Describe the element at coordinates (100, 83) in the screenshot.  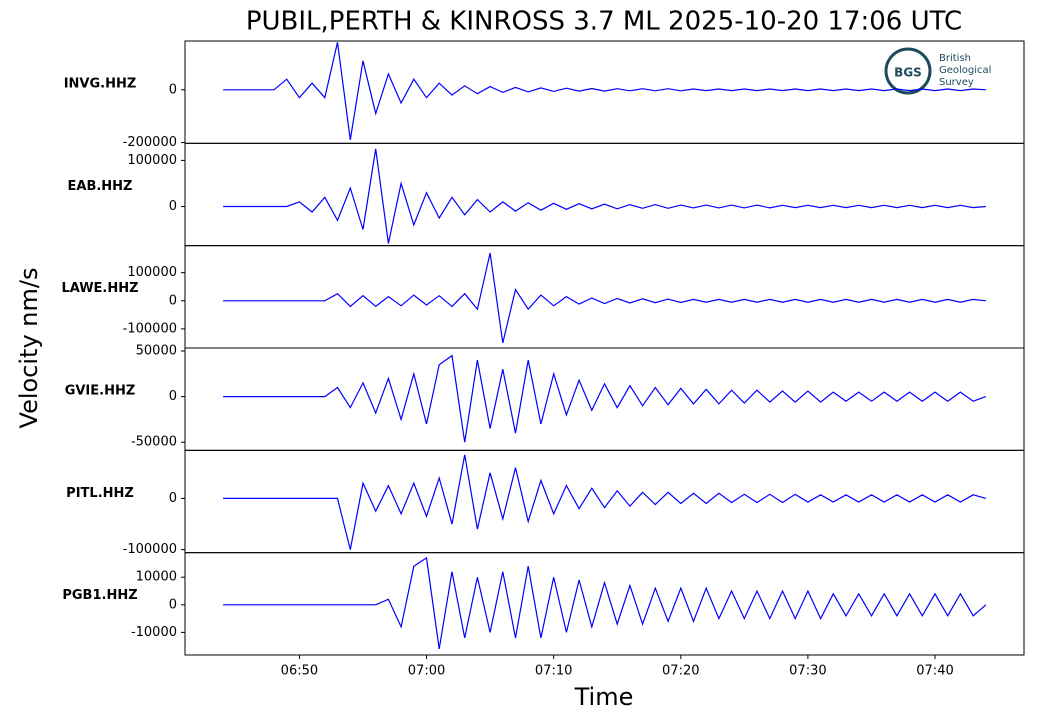
I see `station-label: INVG.HHZ` at that location.